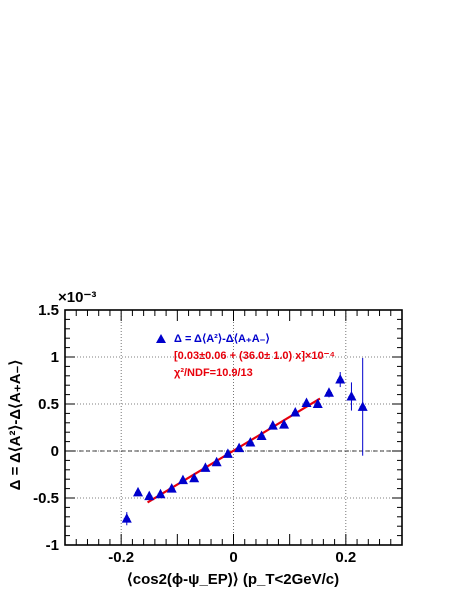 This screenshot has width=457, height=591. Describe the element at coordinates (345, 557) in the screenshot. I see `x-tick-label: 0.2` at that location.